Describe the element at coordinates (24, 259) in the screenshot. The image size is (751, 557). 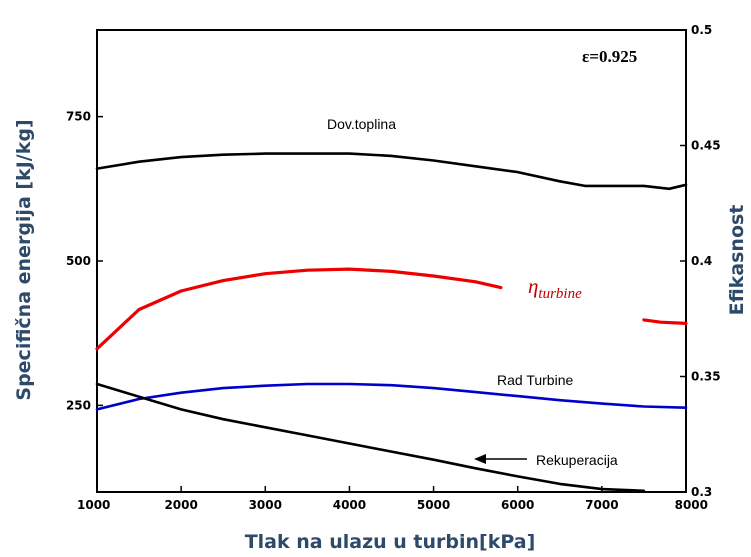
I see `left-y-axis-title: Specifična energija [kJ/kg]` at that location.